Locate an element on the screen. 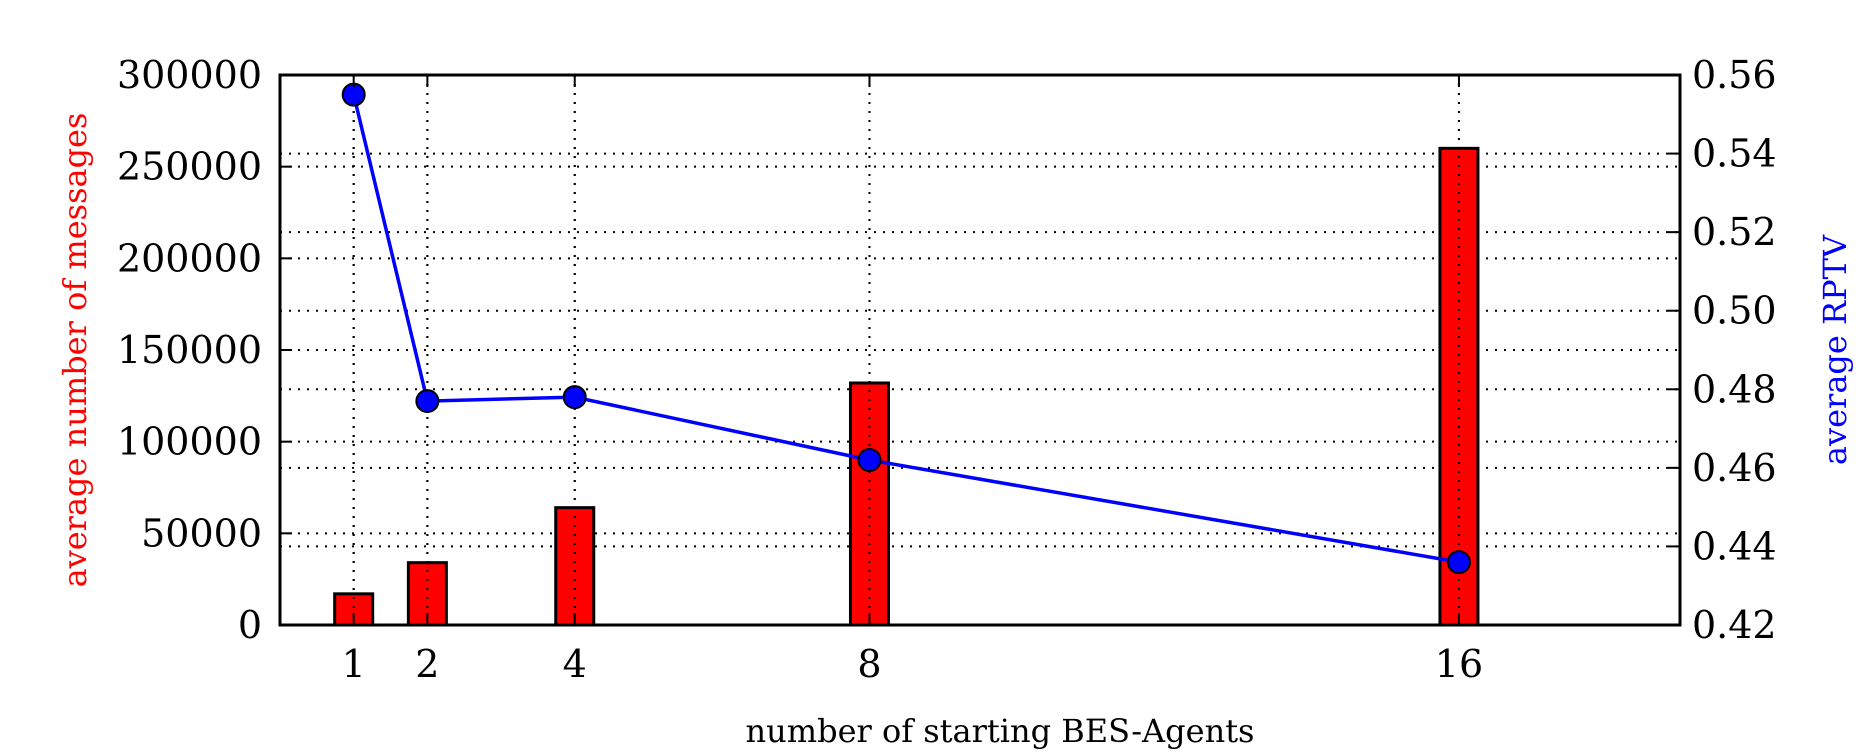 The height and width of the screenshot is (754, 1860). right-tick-label: 0.48 is located at coordinates (1734, 389).